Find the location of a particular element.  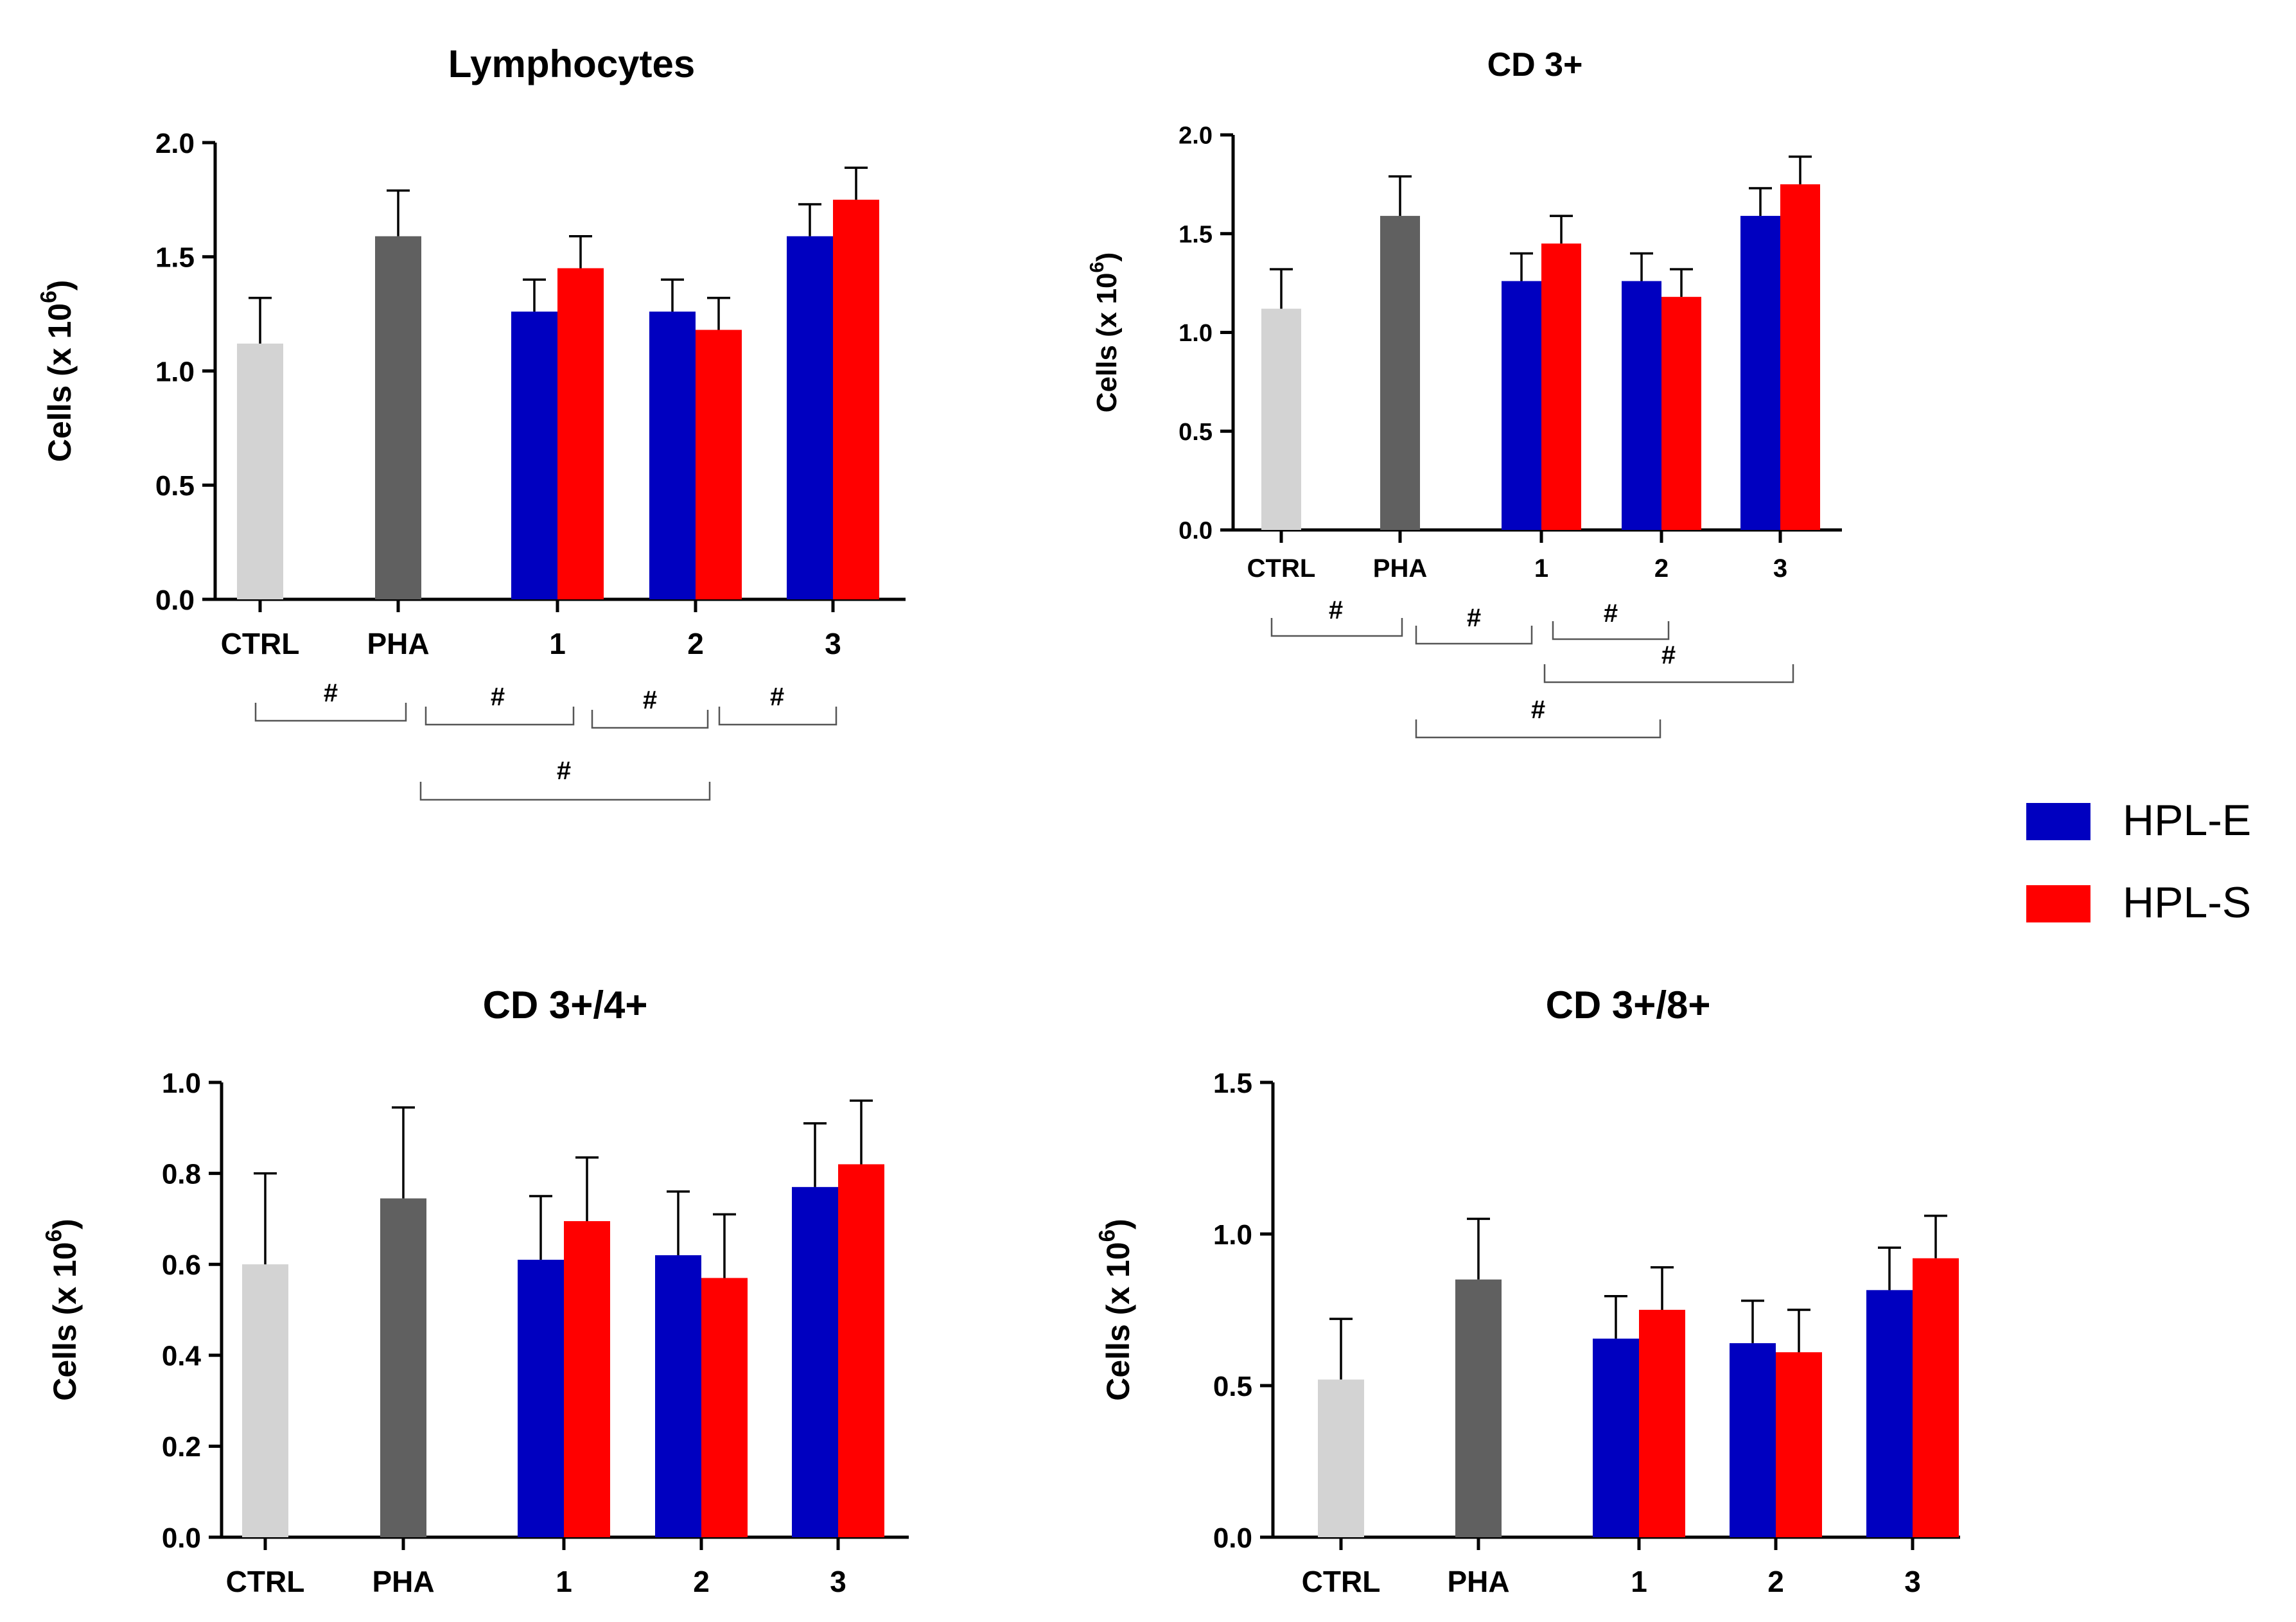

legend-swatch-hpl-e is located at coordinates (2058, 821).